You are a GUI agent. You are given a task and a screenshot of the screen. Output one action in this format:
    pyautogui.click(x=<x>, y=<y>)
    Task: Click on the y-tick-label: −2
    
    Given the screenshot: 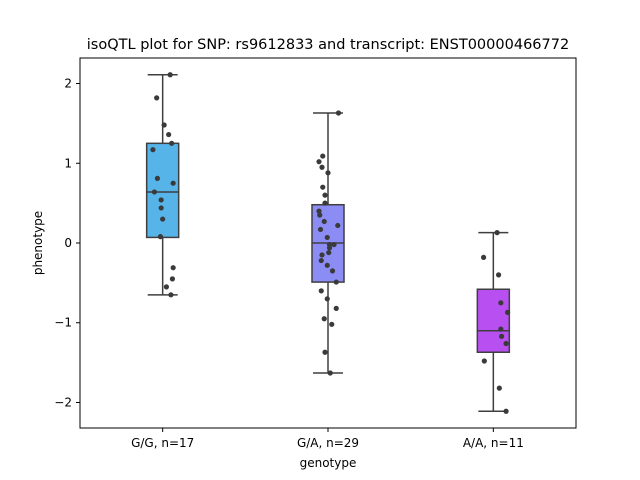 What is the action you would take?
    pyautogui.click(x=63, y=402)
    